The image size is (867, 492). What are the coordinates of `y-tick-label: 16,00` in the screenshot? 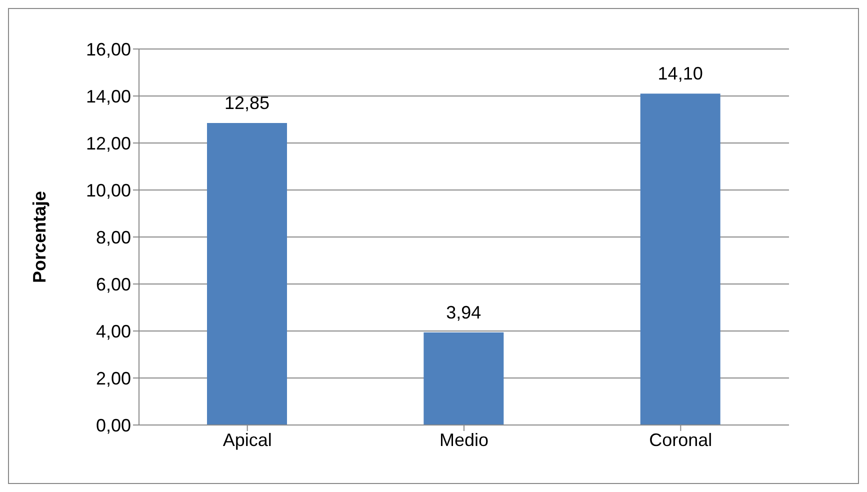 It's located at (108, 49).